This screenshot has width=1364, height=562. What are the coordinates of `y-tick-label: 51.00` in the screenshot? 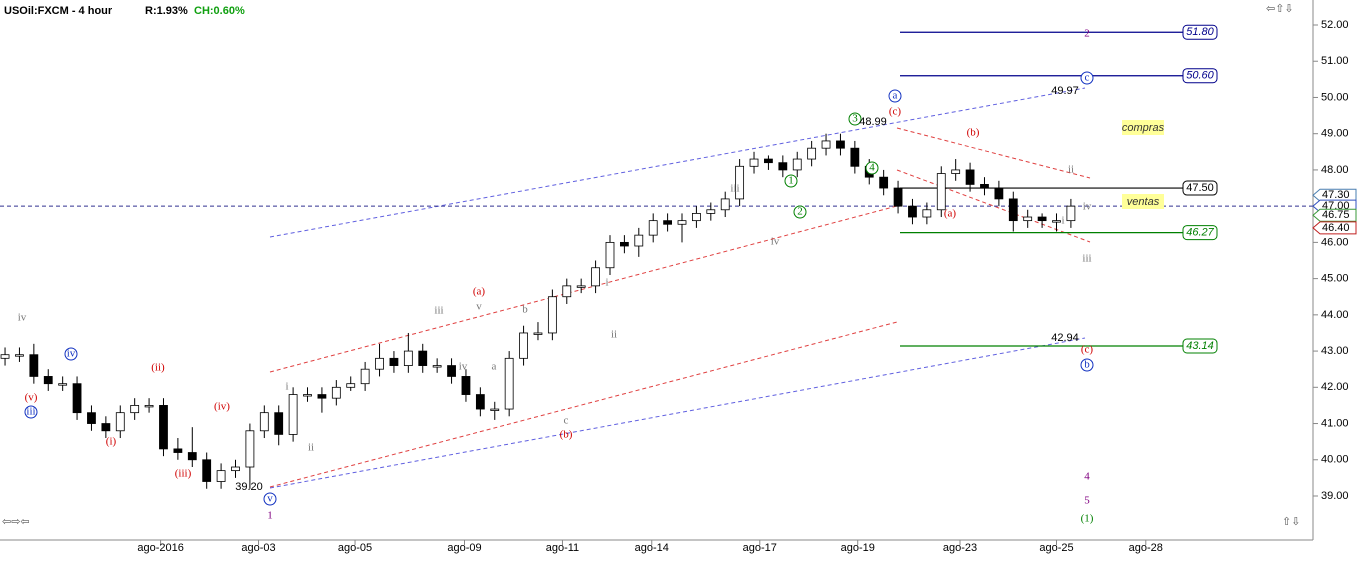 It's located at (1335, 61).